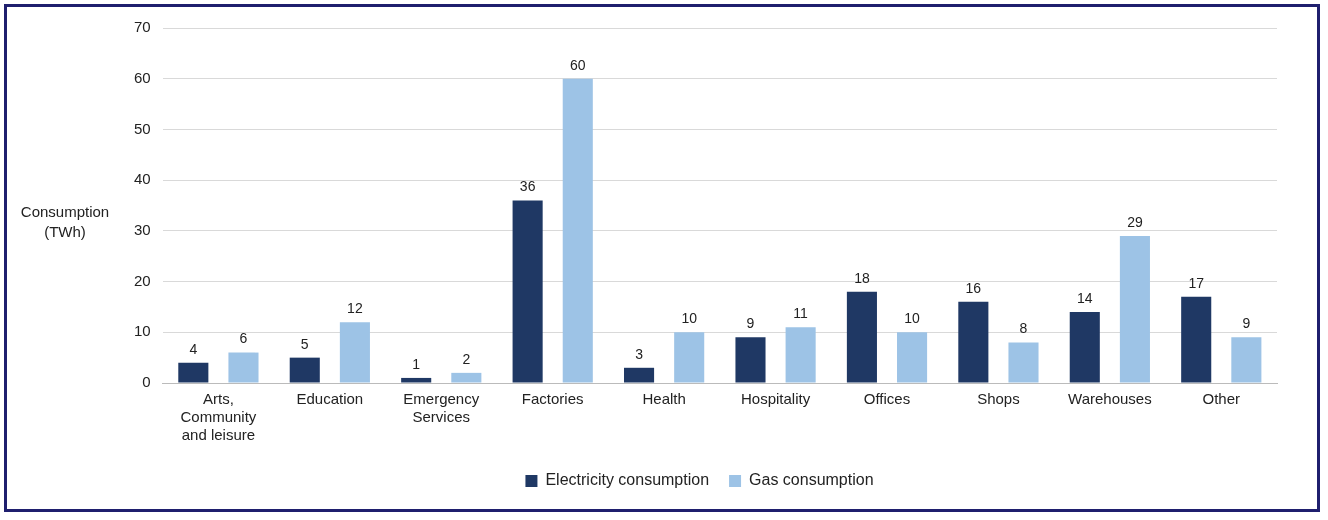  Describe the element at coordinates (466, 358) in the screenshot. I see `data-label: 2` at that location.